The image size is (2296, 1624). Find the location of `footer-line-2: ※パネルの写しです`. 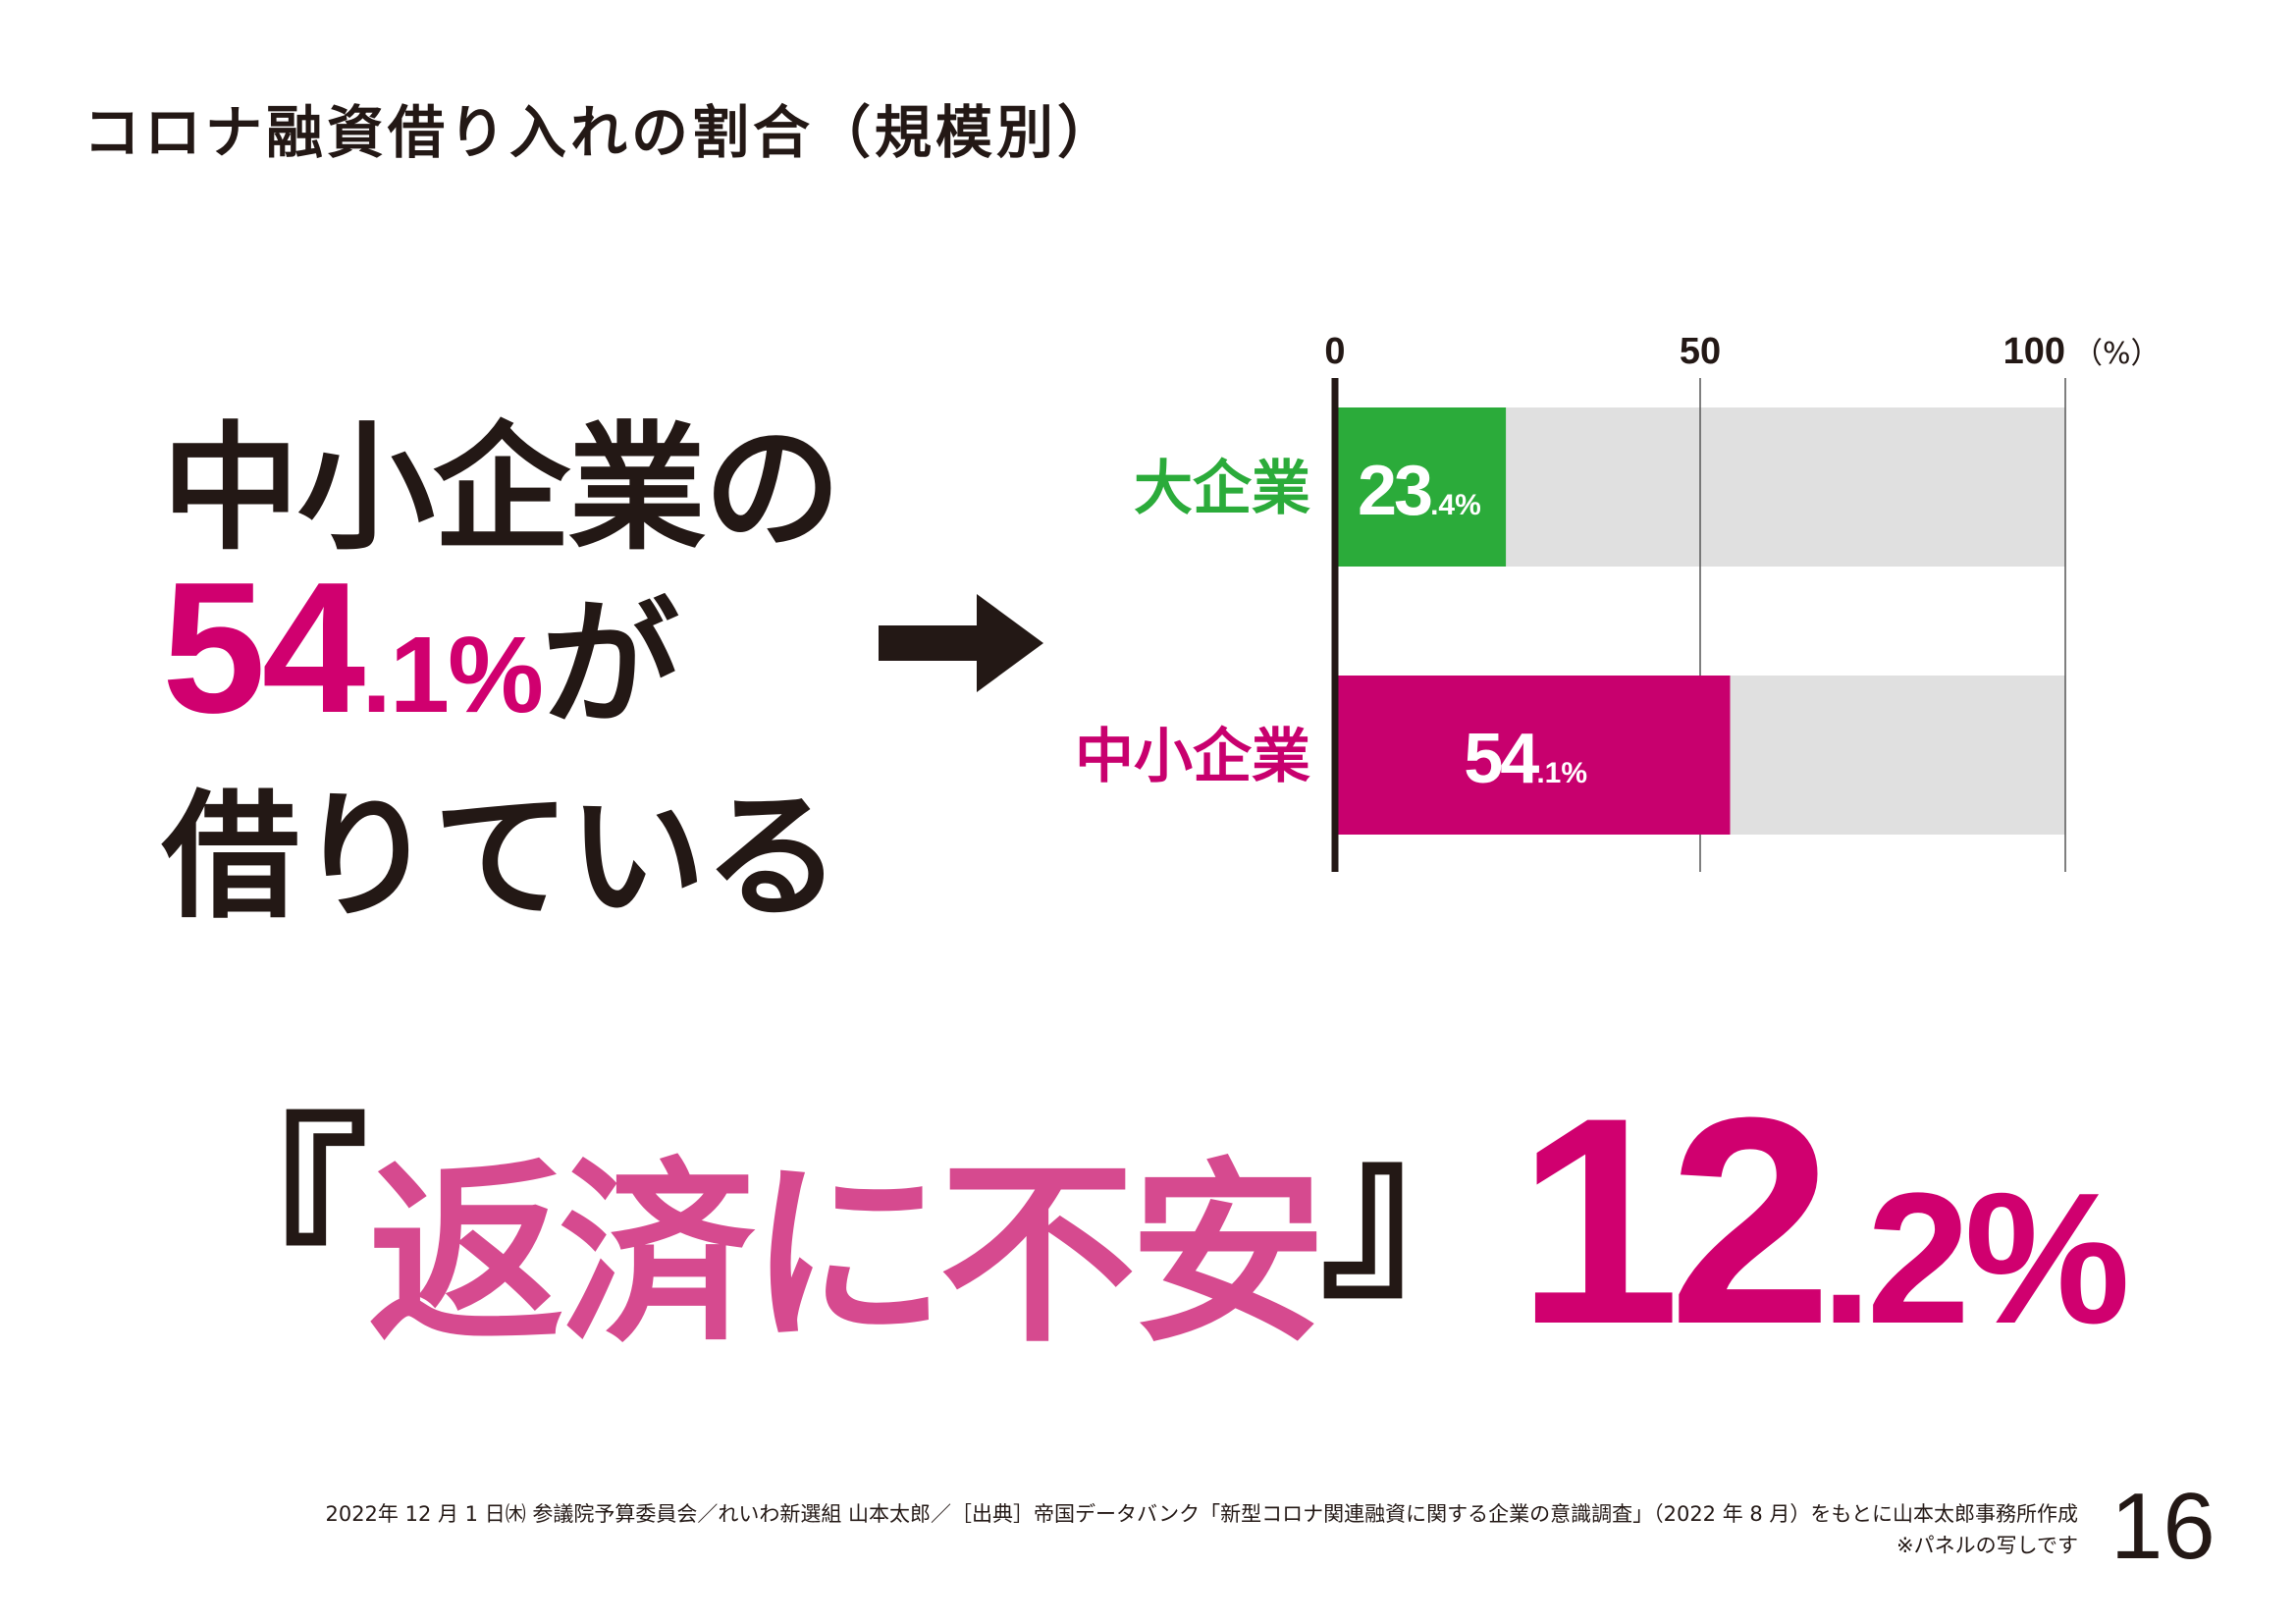

footer-line-2: ※パネルの写しです is located at coordinates (1987, 1545).